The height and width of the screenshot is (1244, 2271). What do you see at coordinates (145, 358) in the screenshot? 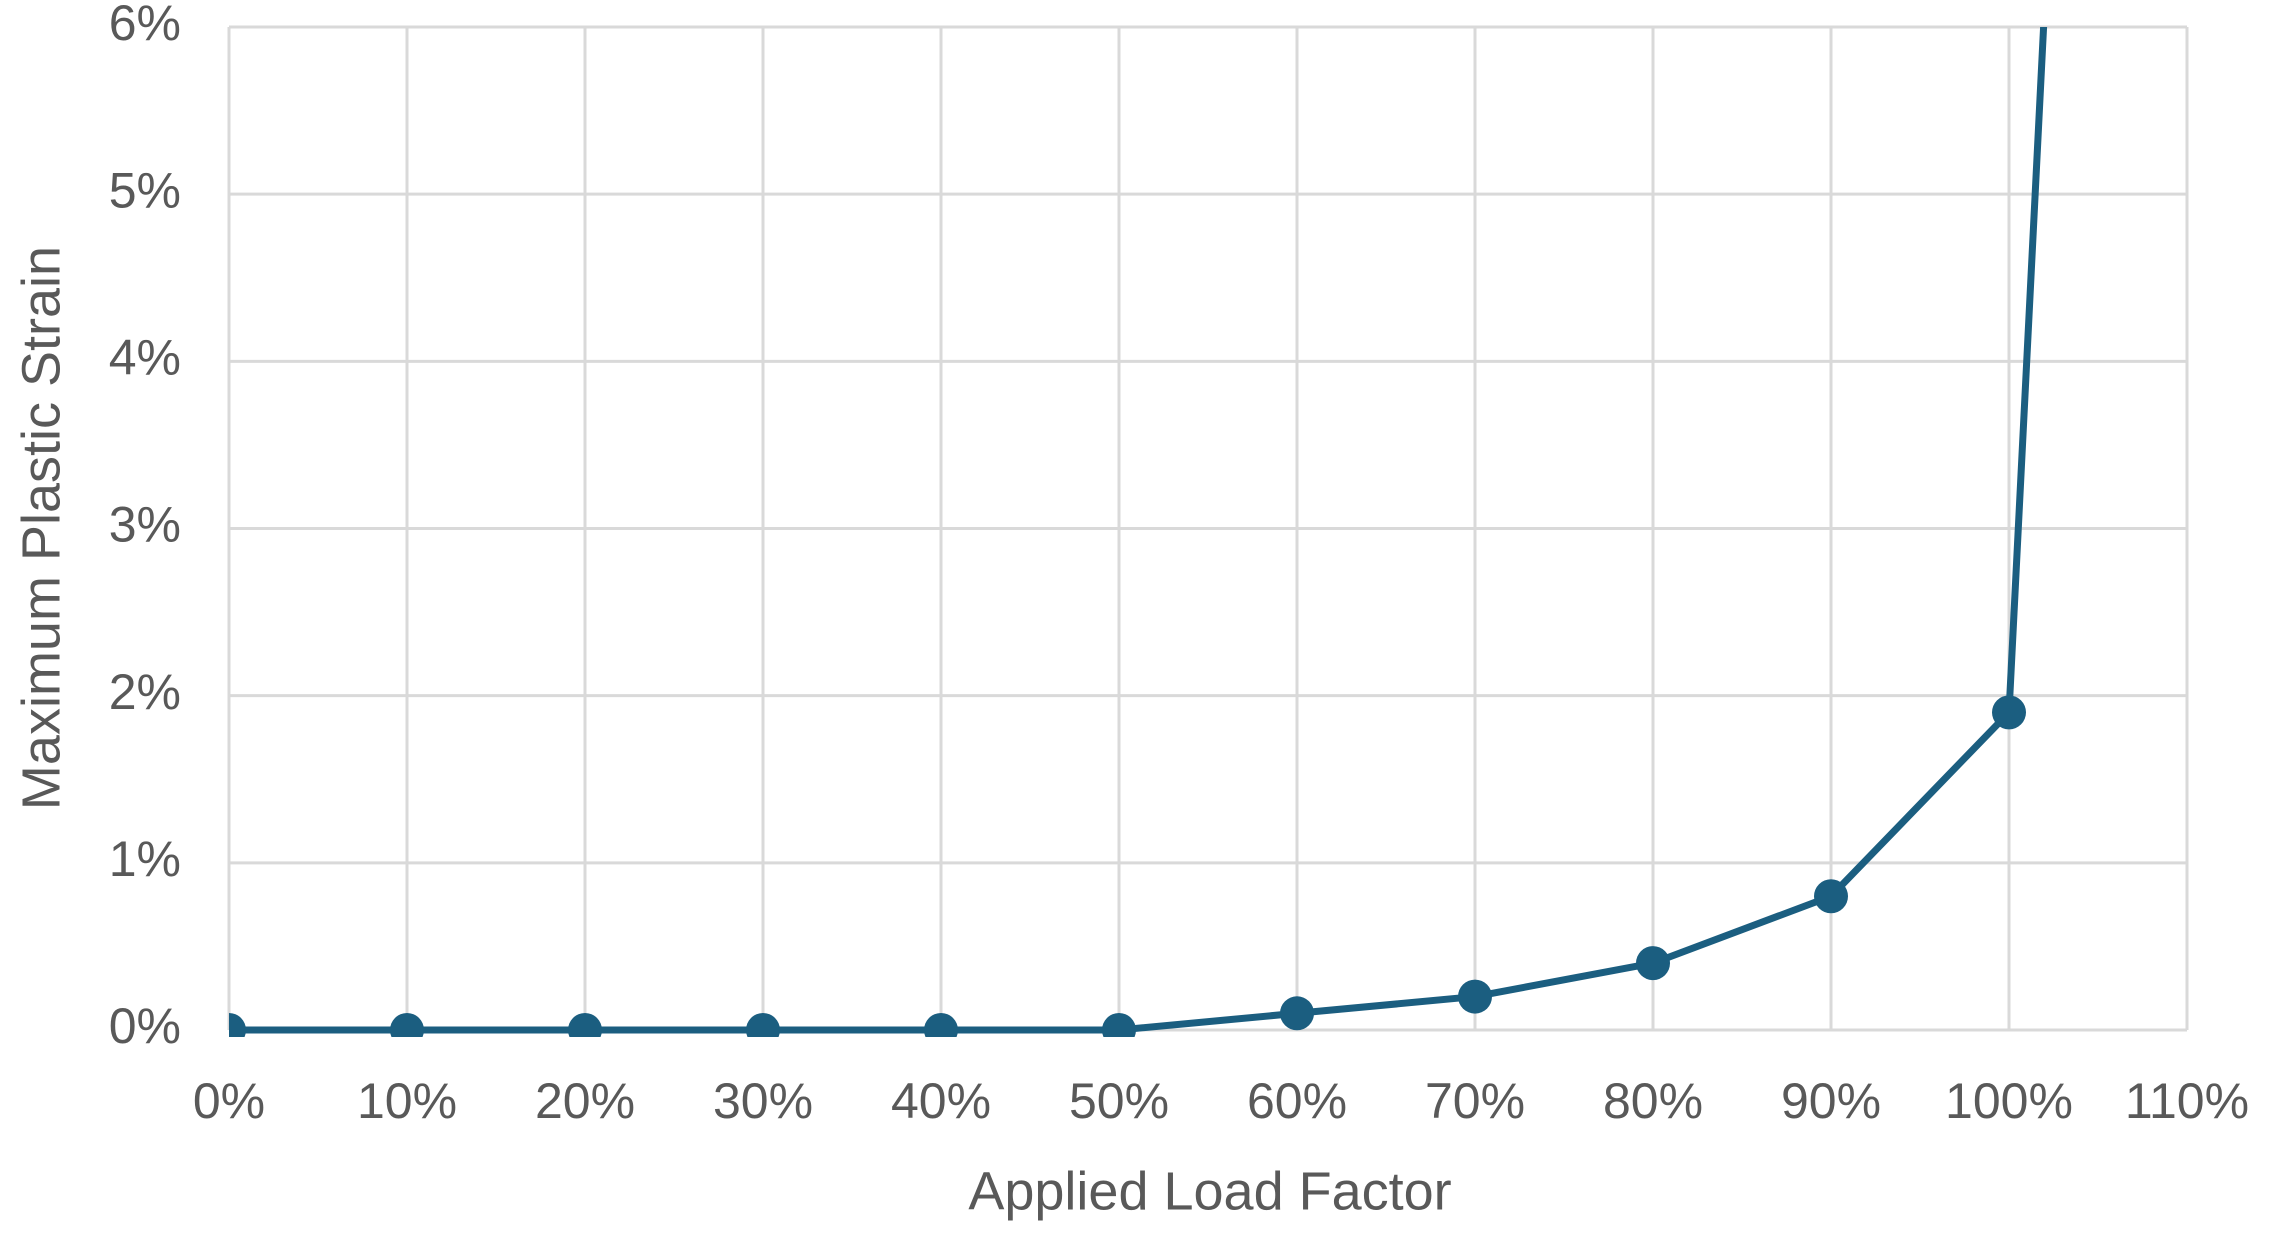
I see `y-tick-label: 4%` at bounding box center [145, 358].